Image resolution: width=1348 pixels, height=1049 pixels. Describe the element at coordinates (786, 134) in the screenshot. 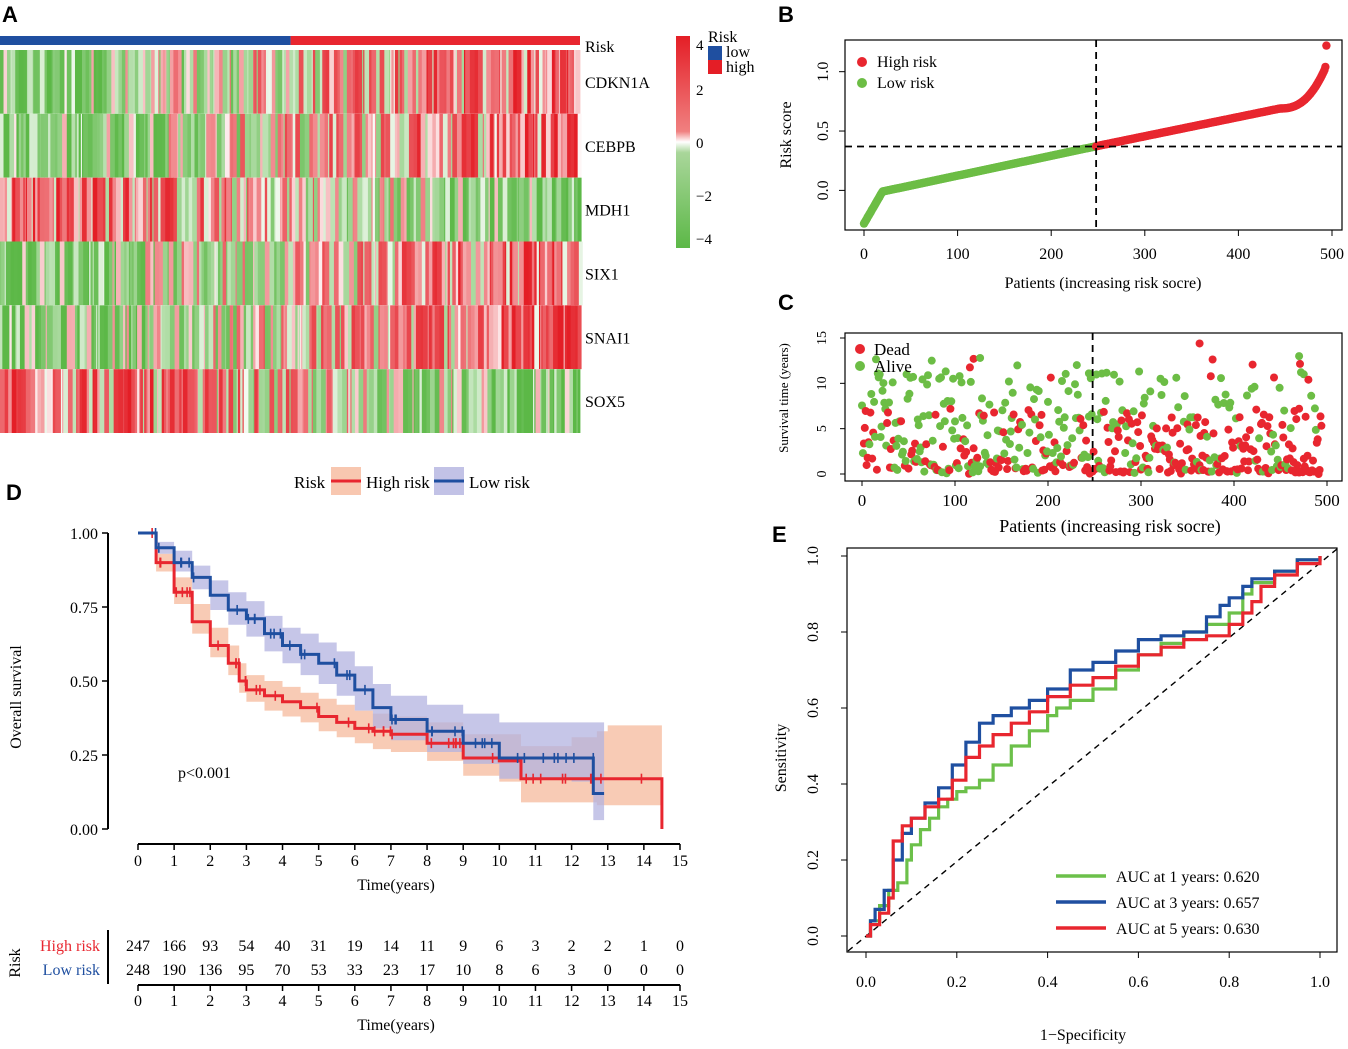

I see `y-axis-label-b: Risk score` at that location.